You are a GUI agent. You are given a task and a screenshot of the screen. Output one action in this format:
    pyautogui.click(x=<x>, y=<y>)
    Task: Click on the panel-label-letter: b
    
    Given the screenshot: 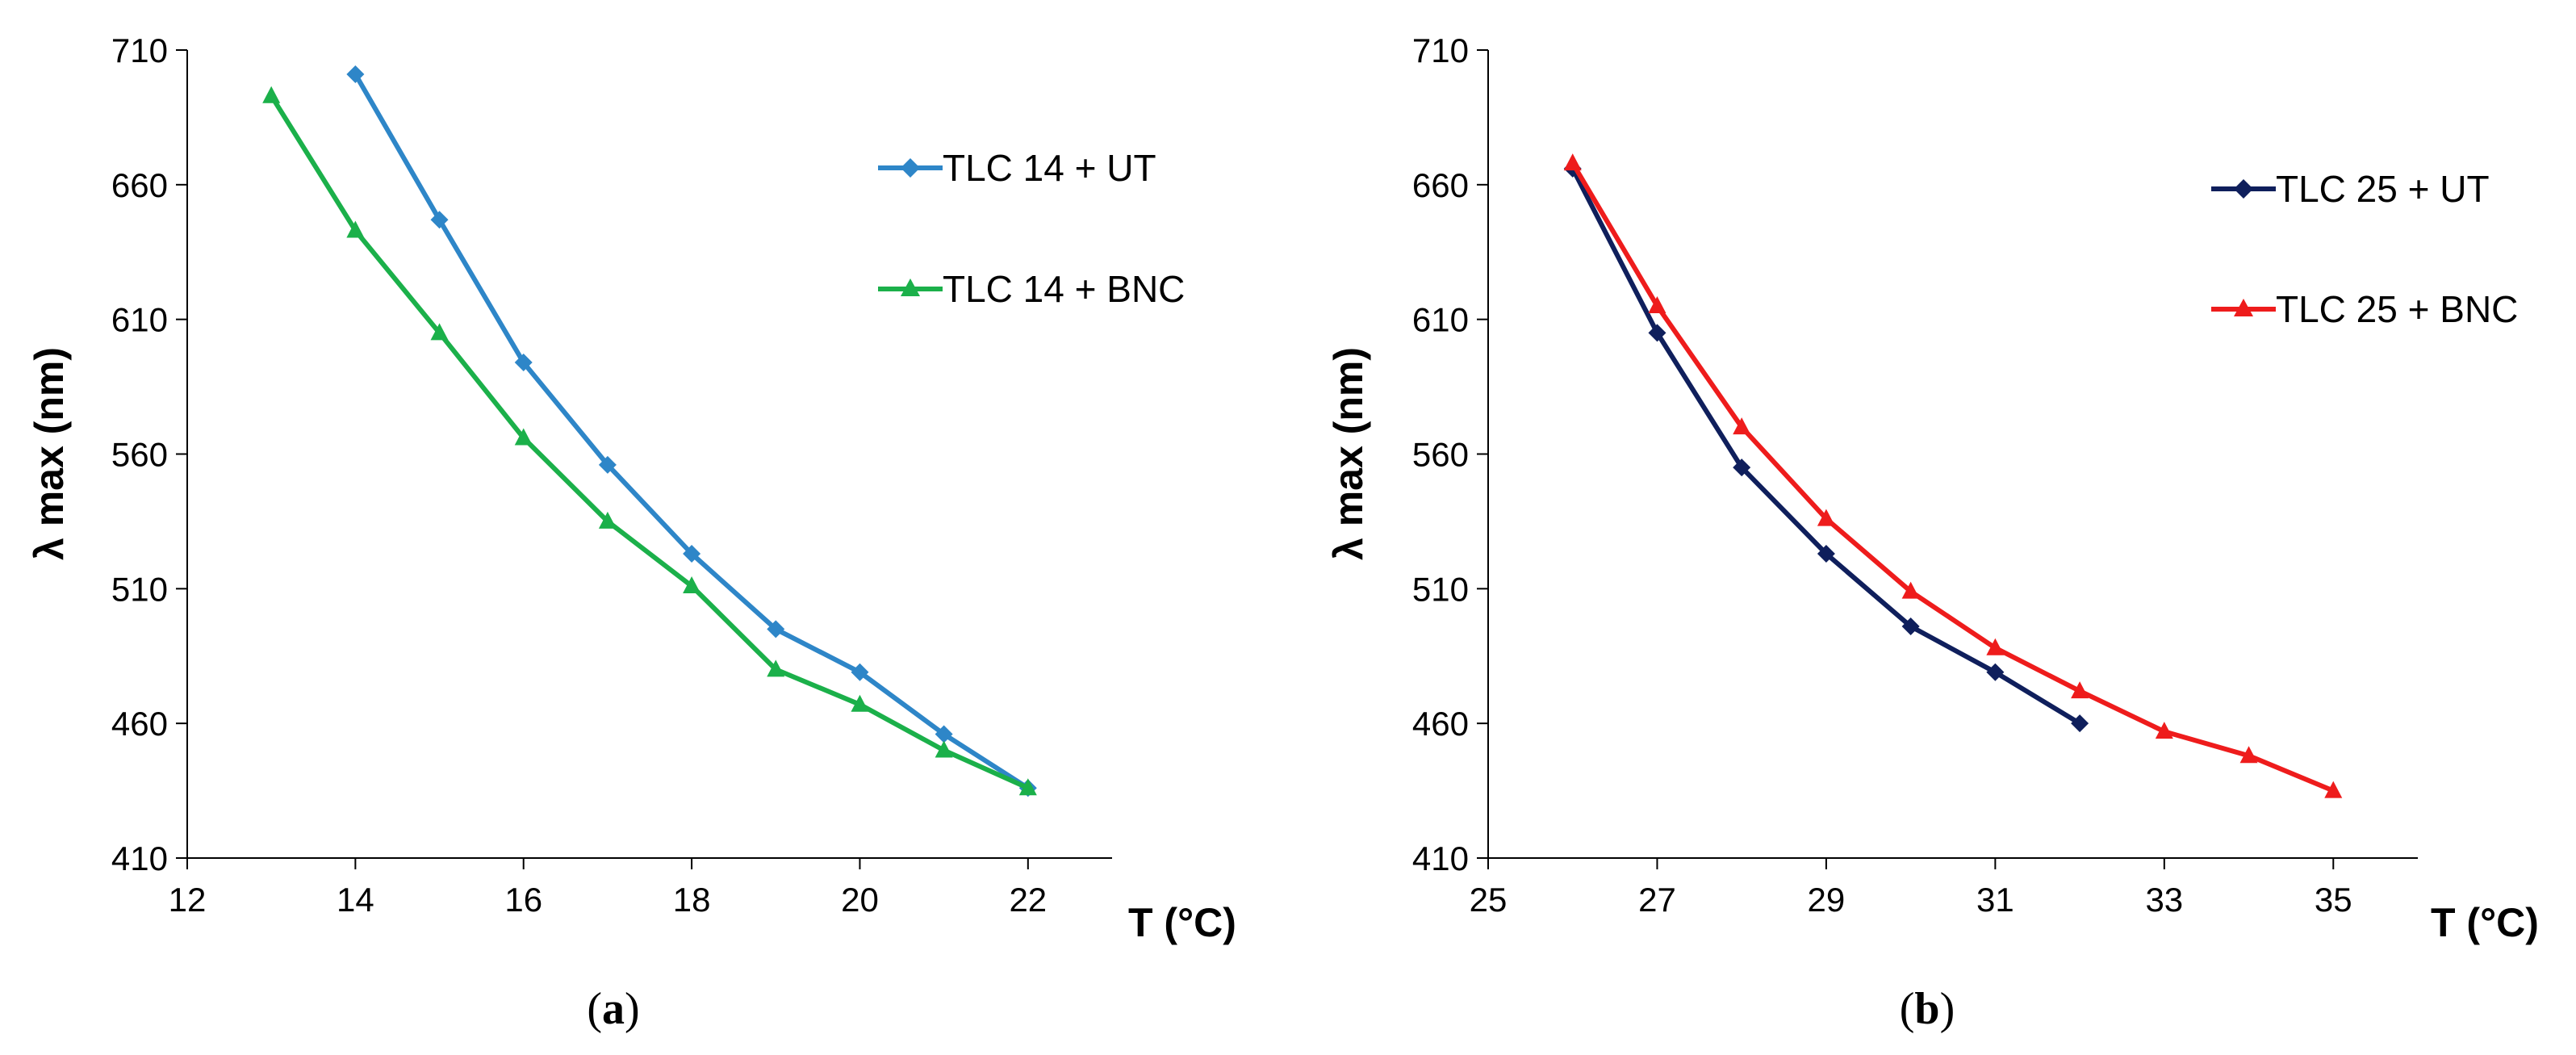 What is the action you would take?
    pyautogui.click(x=1926, y=1009)
    